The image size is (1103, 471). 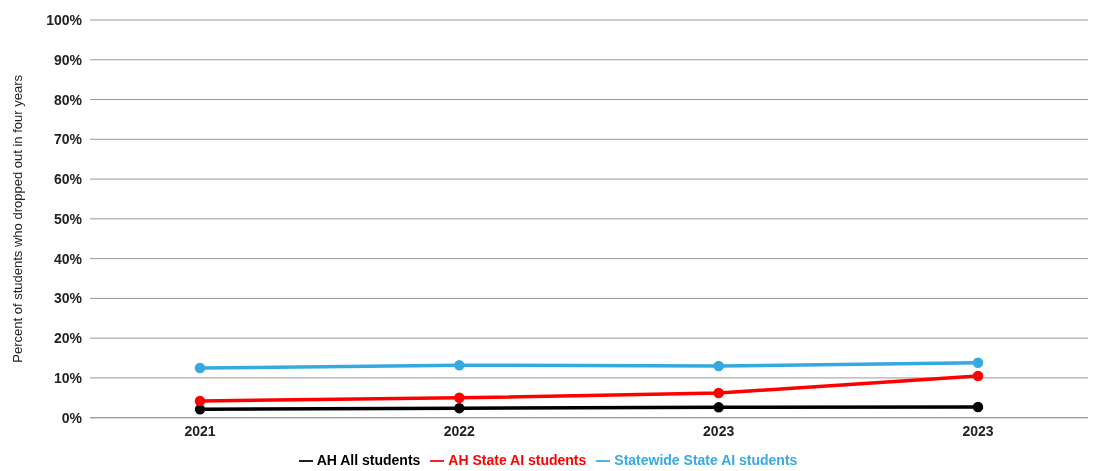 What do you see at coordinates (68, 218) in the screenshot?
I see `y-tick-label: 50%` at bounding box center [68, 218].